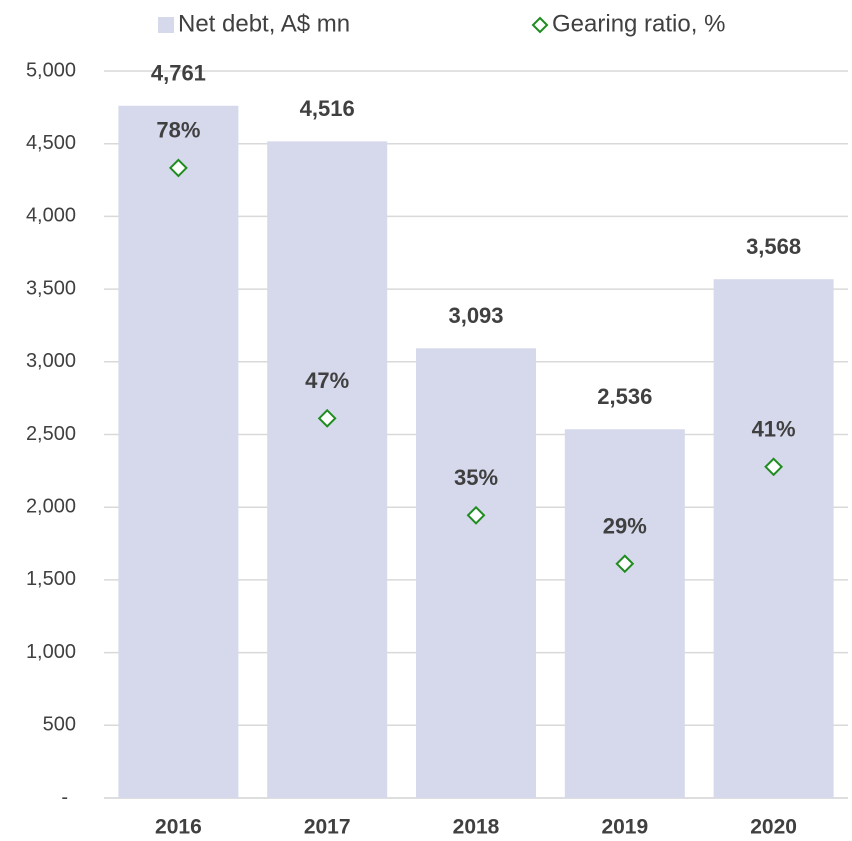  Describe the element at coordinates (624, 827) in the screenshot. I see `x-tick-label: 2019` at that location.